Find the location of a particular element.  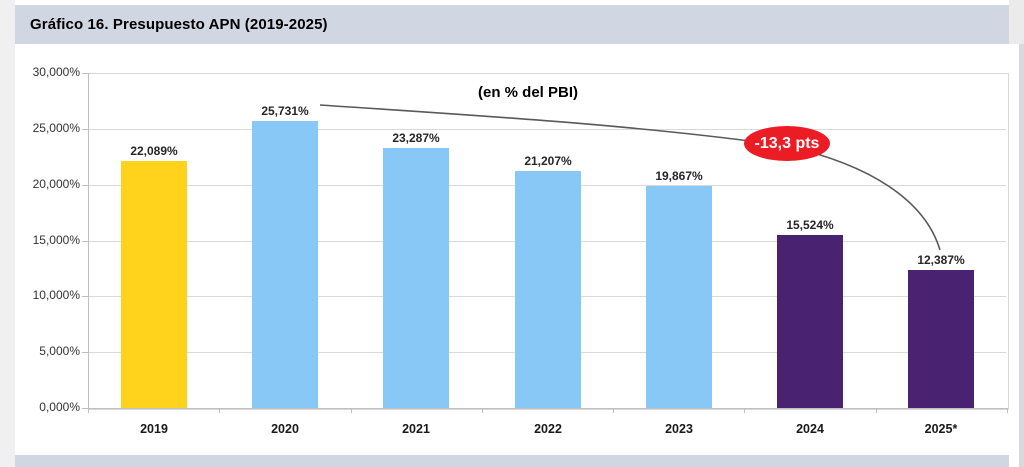

x-axis-label: 2019 is located at coordinates (154, 429).